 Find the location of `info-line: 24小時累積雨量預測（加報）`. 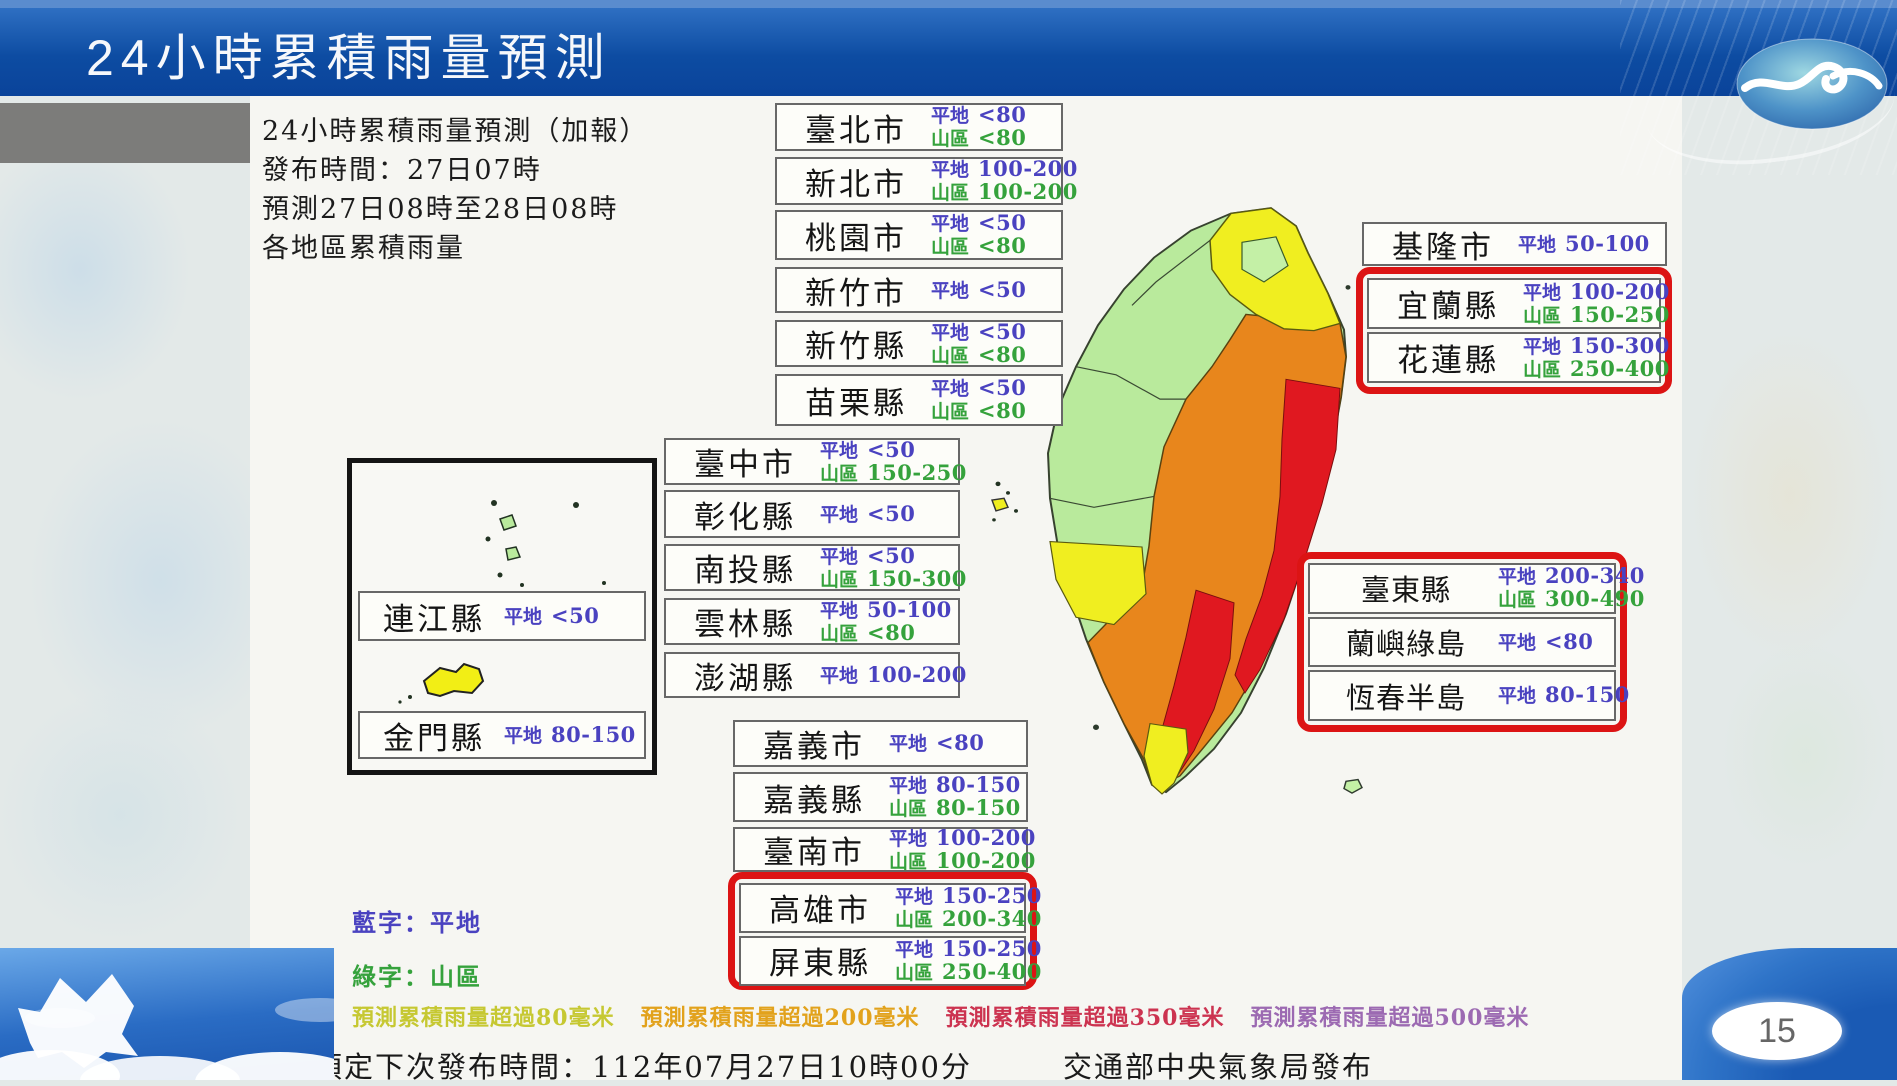

info-line: 24小時累積雨量預測（加報） is located at coordinates (455, 131).